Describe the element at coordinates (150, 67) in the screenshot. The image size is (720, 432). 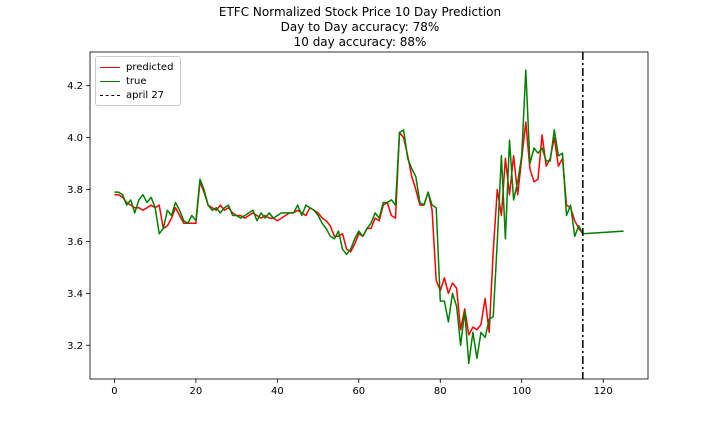
I see `legend-label-predicted: predicted` at that location.